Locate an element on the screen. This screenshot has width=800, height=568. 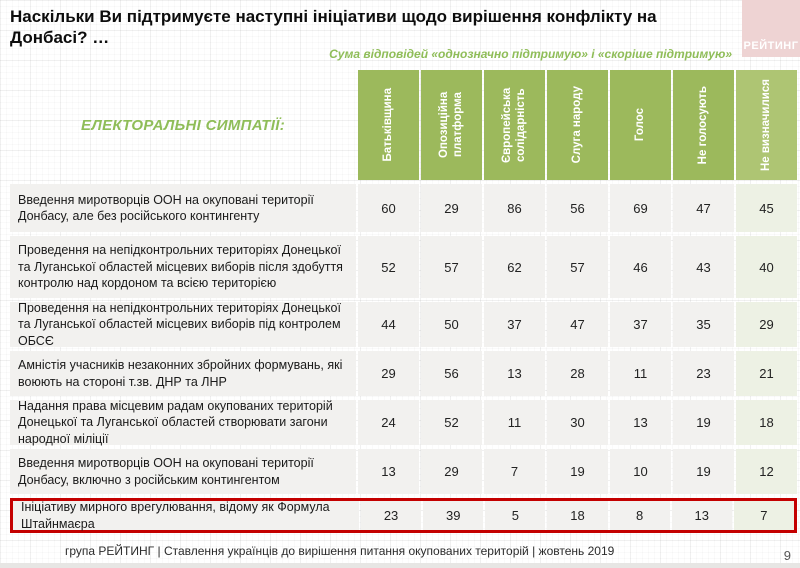
value-cell: 50 is located at coordinates (451, 324).